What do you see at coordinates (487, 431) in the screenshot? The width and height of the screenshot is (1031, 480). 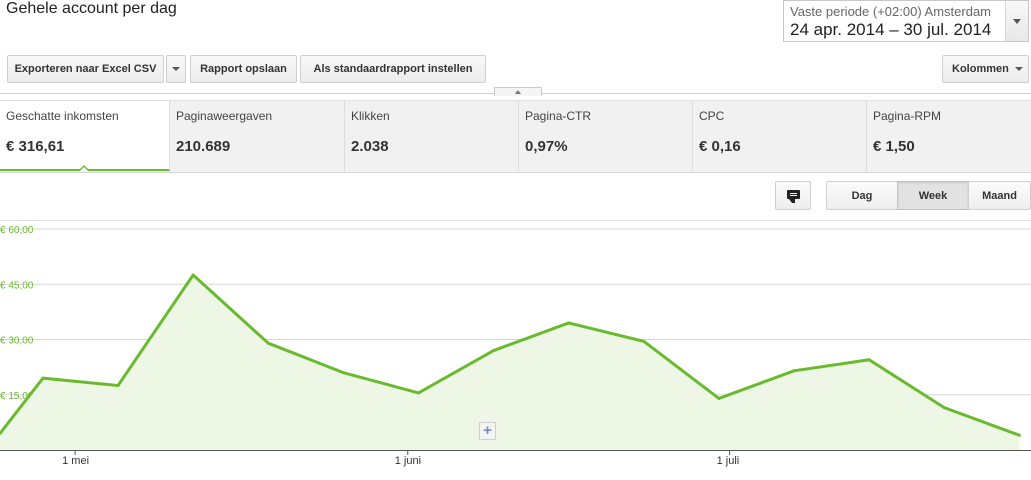 I see `add-annotation-icon: +` at bounding box center [487, 431].